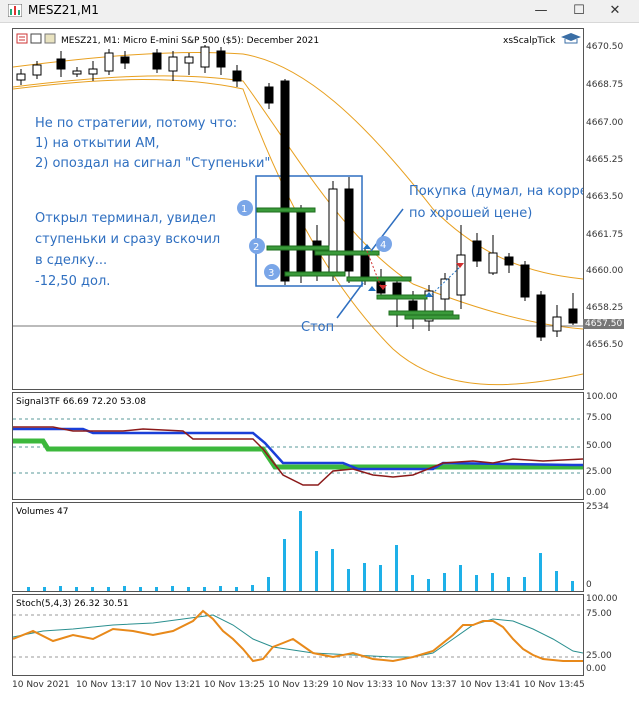  I want to click on chart-toolbar-icons, so click(36, 38).